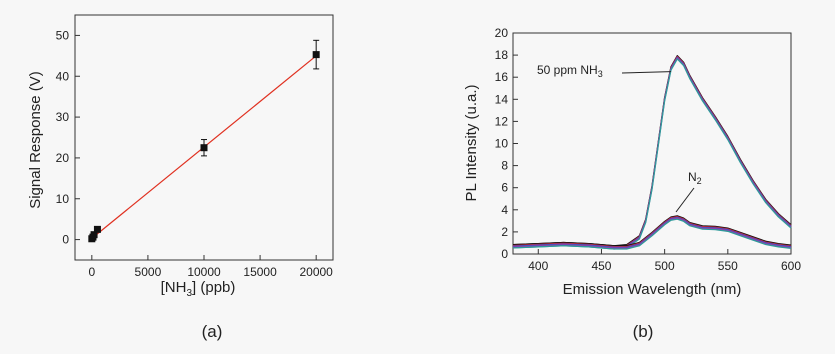 This screenshot has height=354, width=835. Describe the element at coordinates (600, 74) in the screenshot. I see `annotation-nh3-subscript: 3` at that location.